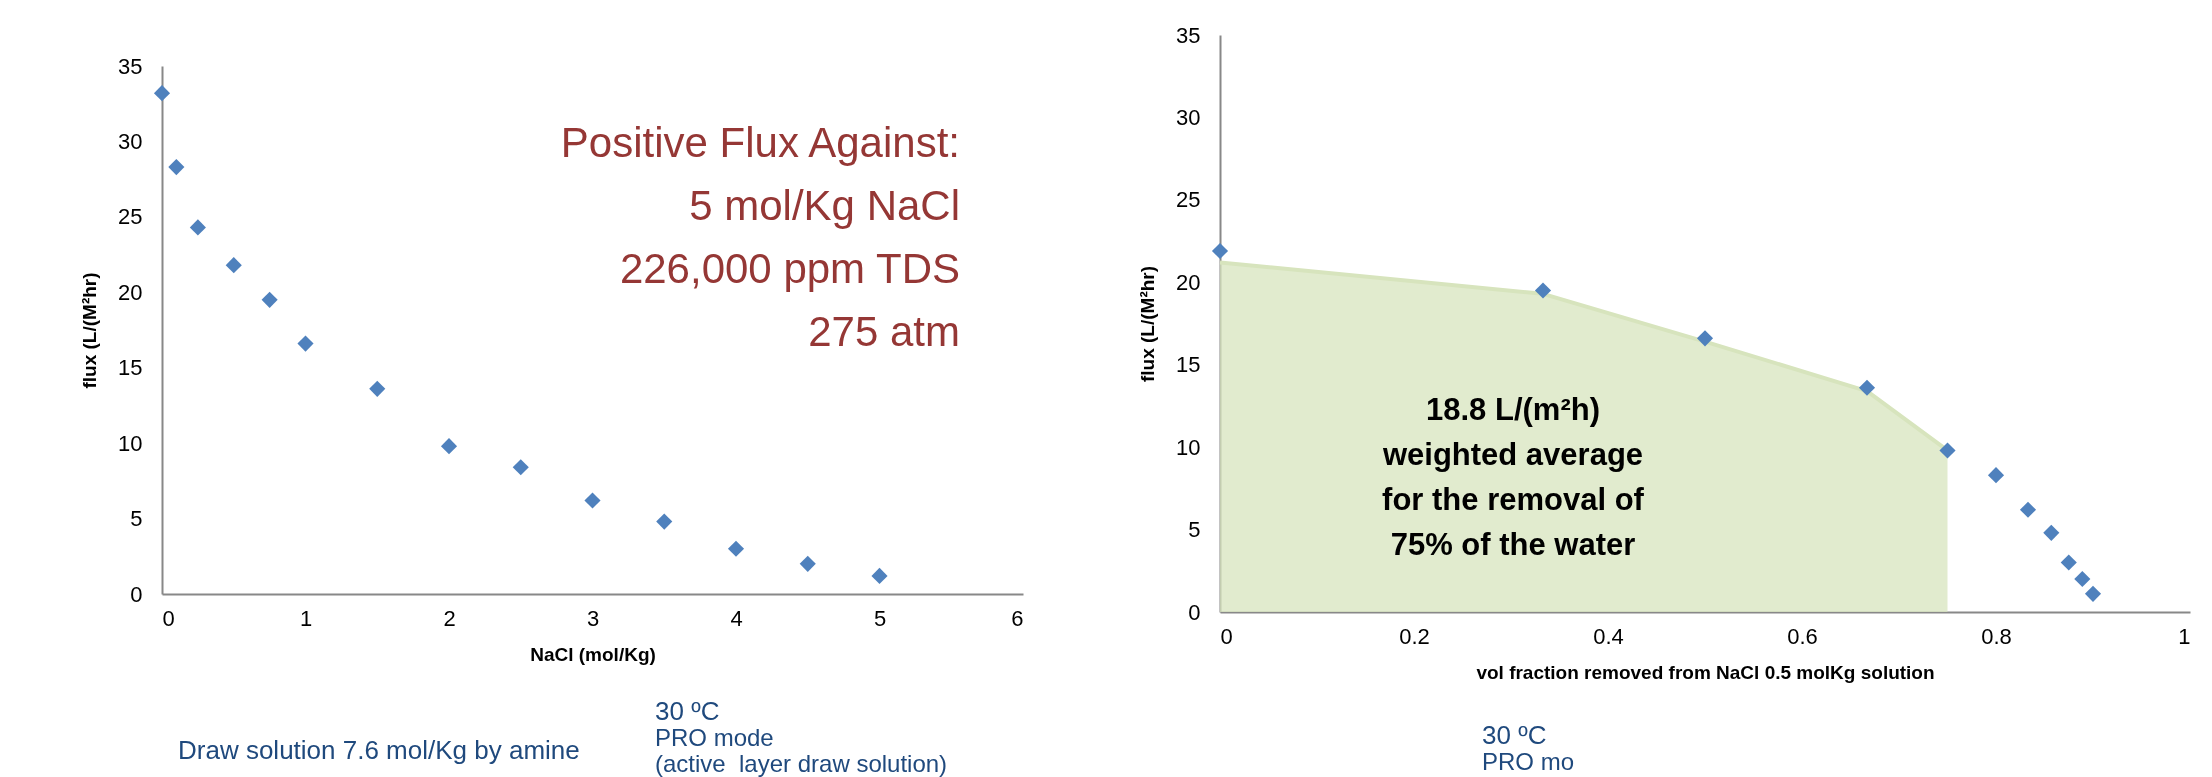 The width and height of the screenshot is (2212, 777). I want to click on text: (active layer draw solution), so click(801, 763).